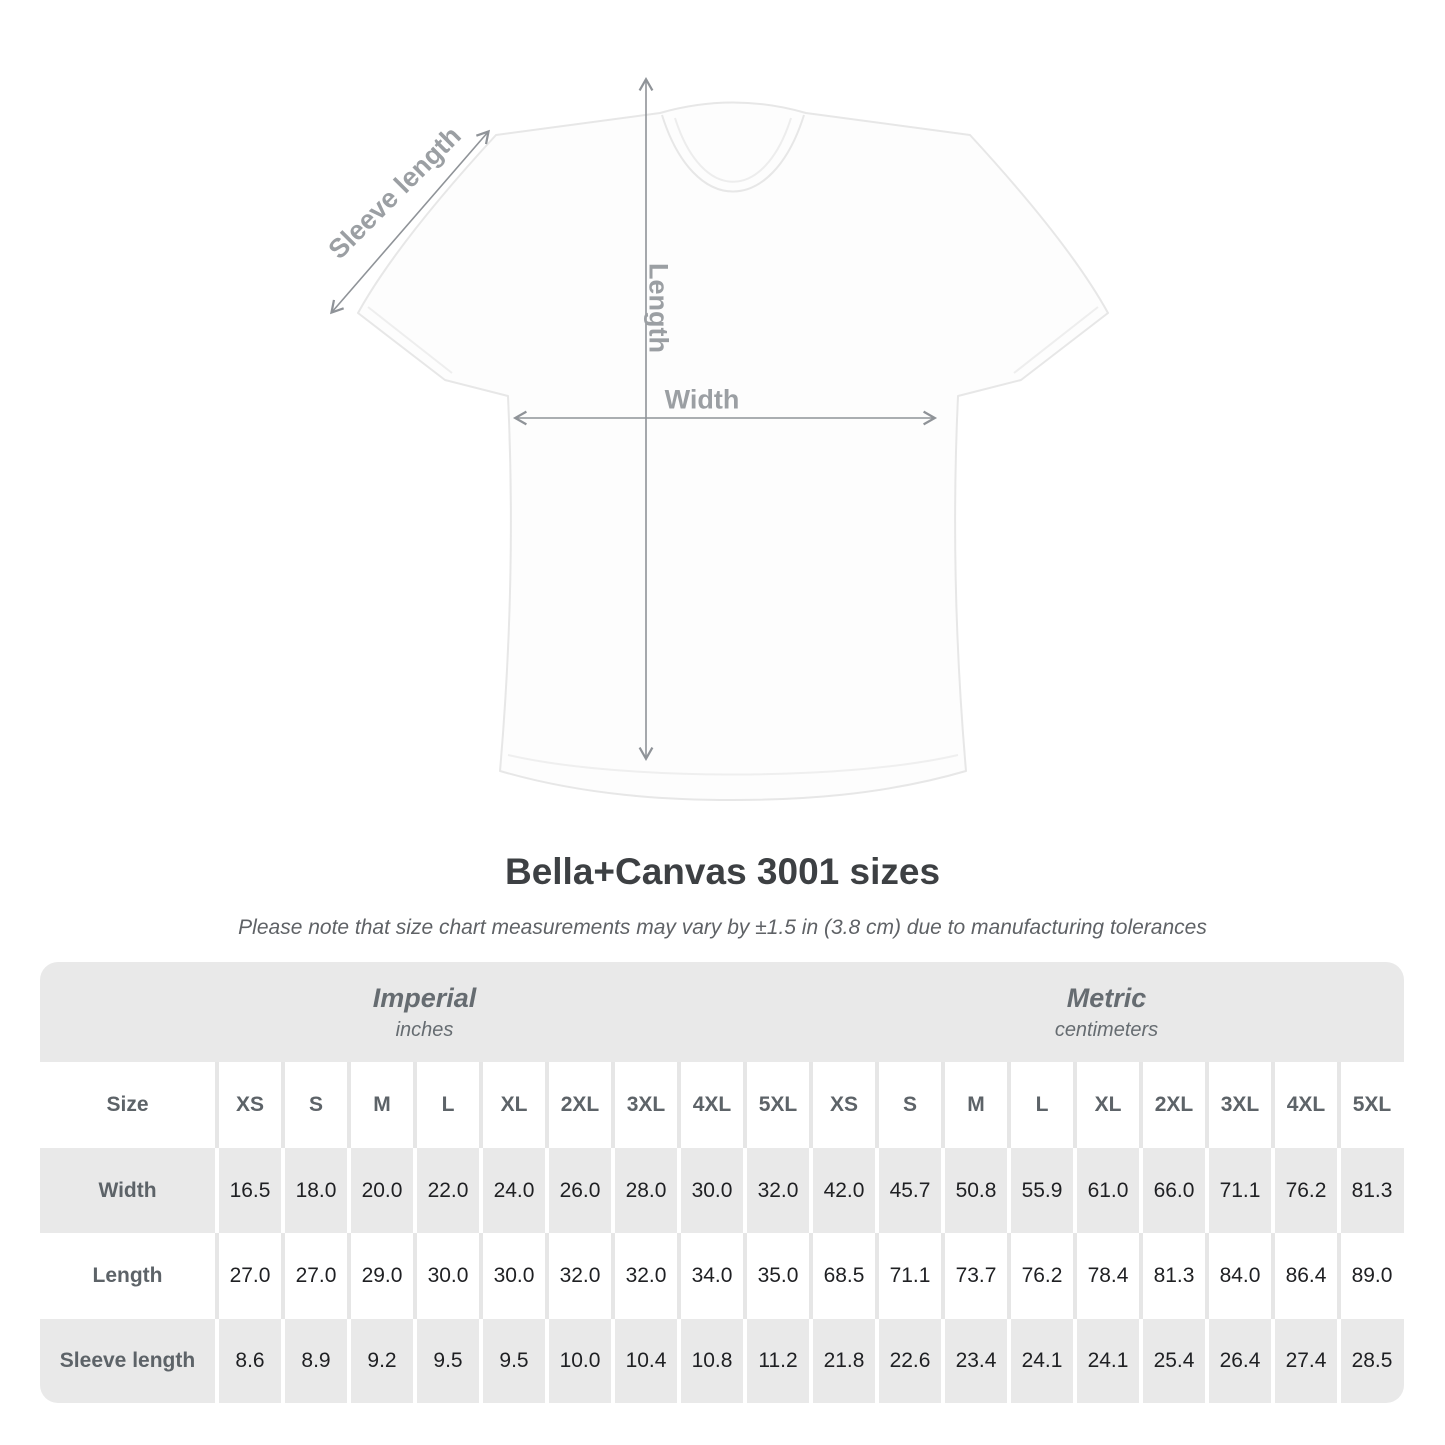 This screenshot has height=1445, width=1445. What do you see at coordinates (776, 1276) in the screenshot?
I see `value-cell: 35.0` at bounding box center [776, 1276].